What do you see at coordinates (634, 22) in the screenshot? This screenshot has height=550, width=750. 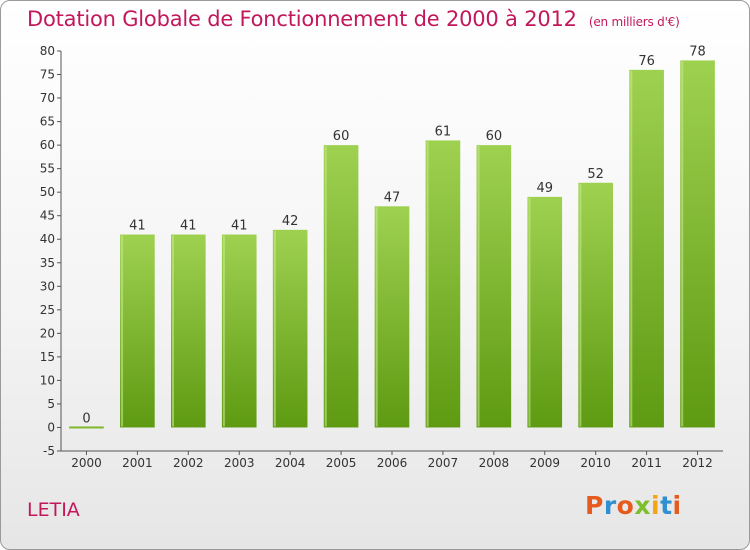 I see `chart-subtitle: (en milliers d'€)` at bounding box center [634, 22].